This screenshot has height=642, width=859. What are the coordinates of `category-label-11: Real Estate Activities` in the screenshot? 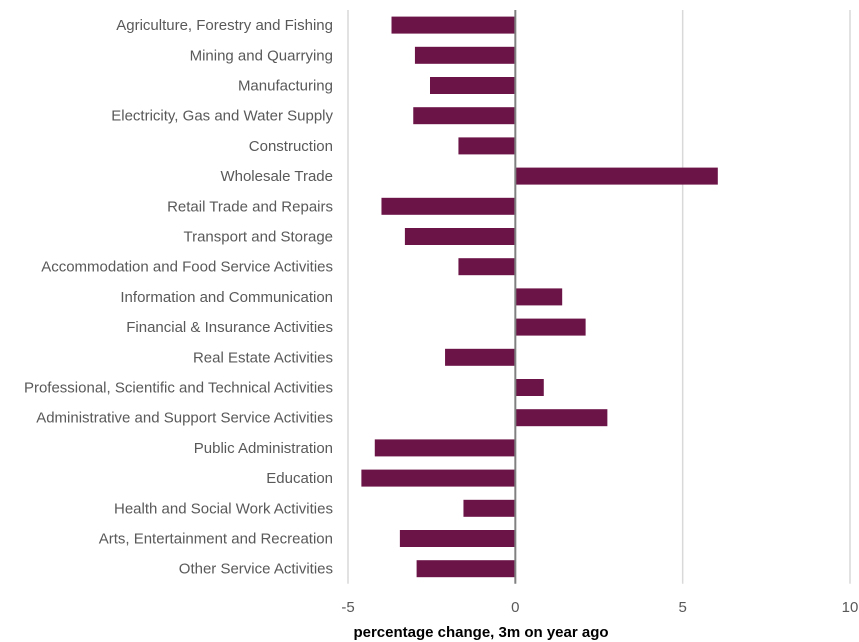 It's located at (263, 357).